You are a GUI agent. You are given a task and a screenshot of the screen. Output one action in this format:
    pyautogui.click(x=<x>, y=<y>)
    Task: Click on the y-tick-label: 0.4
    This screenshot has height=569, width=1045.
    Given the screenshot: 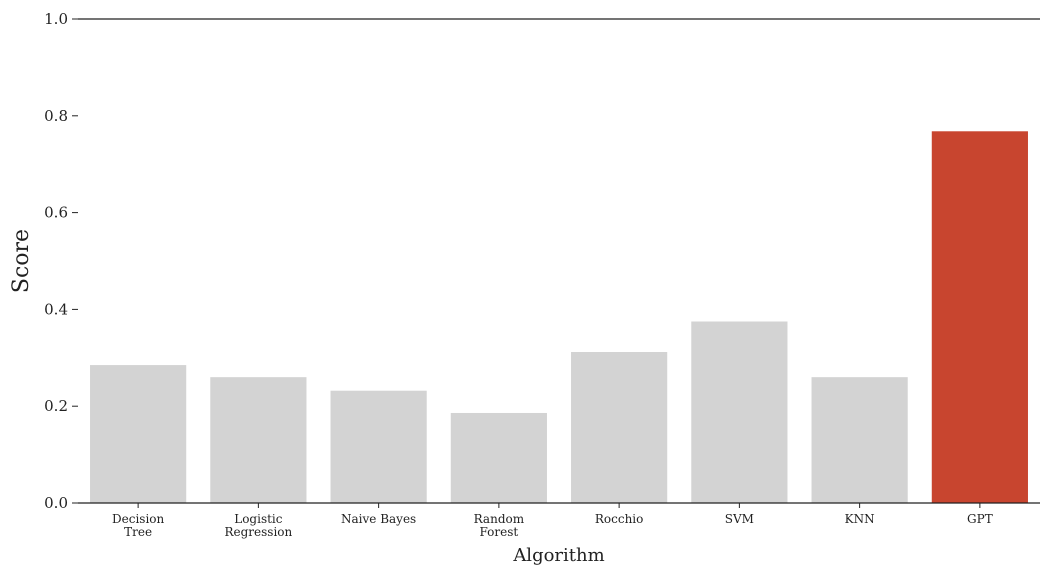 What is the action you would take?
    pyautogui.click(x=56, y=309)
    